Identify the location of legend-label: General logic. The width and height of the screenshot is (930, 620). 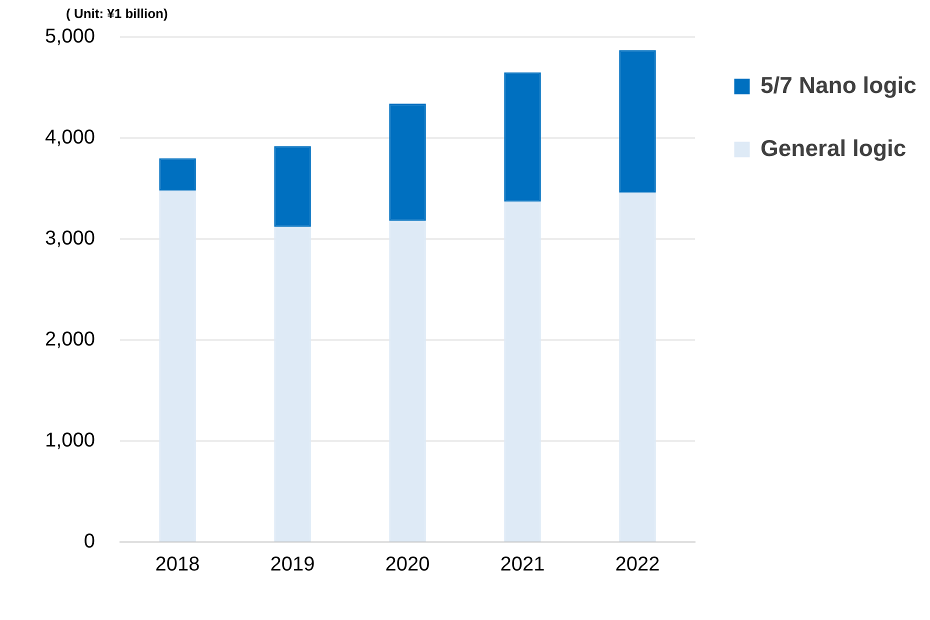
(833, 147).